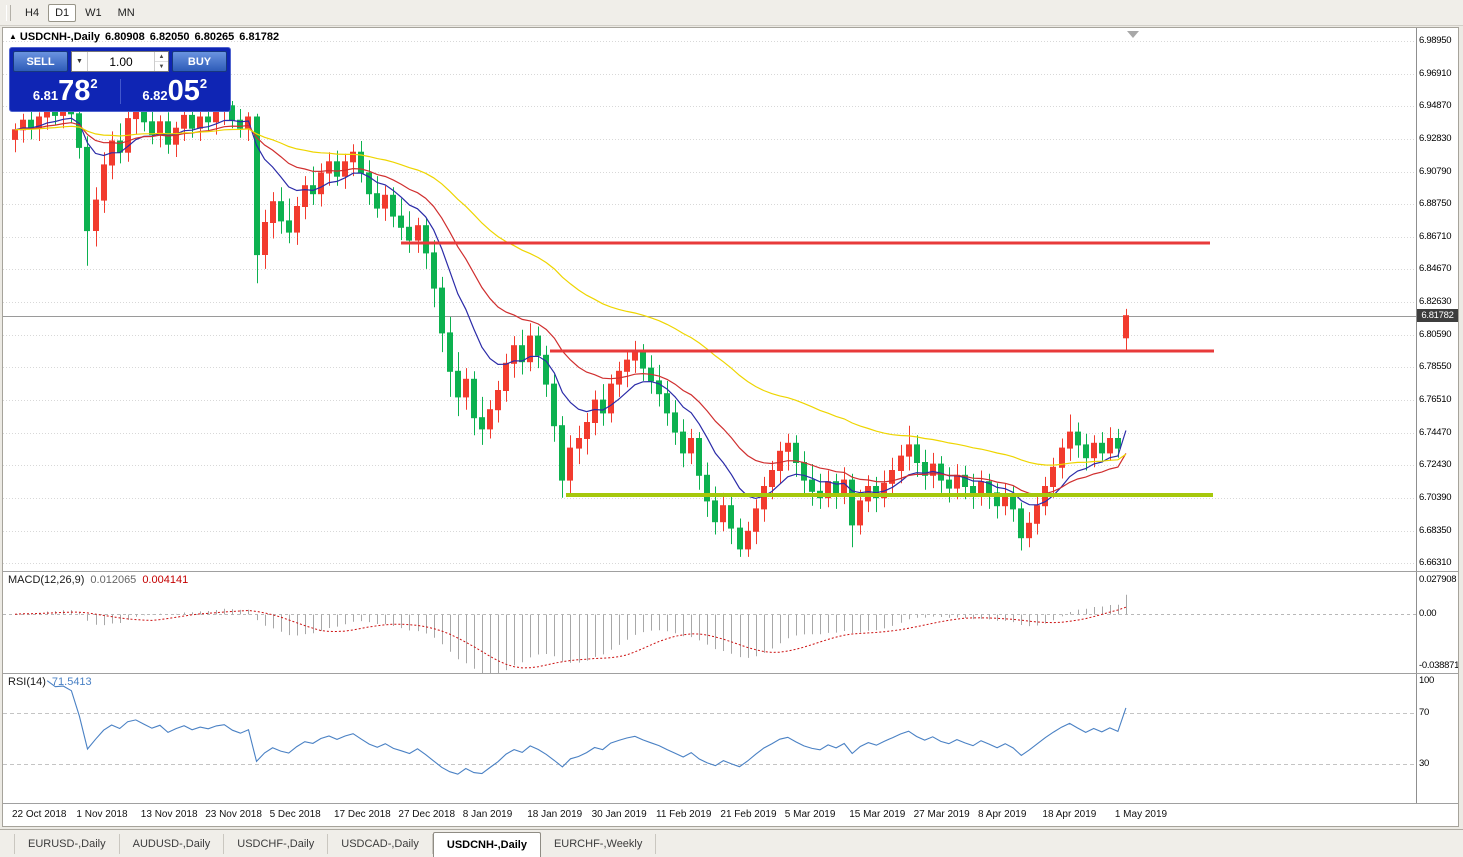 The height and width of the screenshot is (857, 1463). What do you see at coordinates (877, 814) in the screenshot?
I see `time-axis-label: 15 Mar 2019` at bounding box center [877, 814].